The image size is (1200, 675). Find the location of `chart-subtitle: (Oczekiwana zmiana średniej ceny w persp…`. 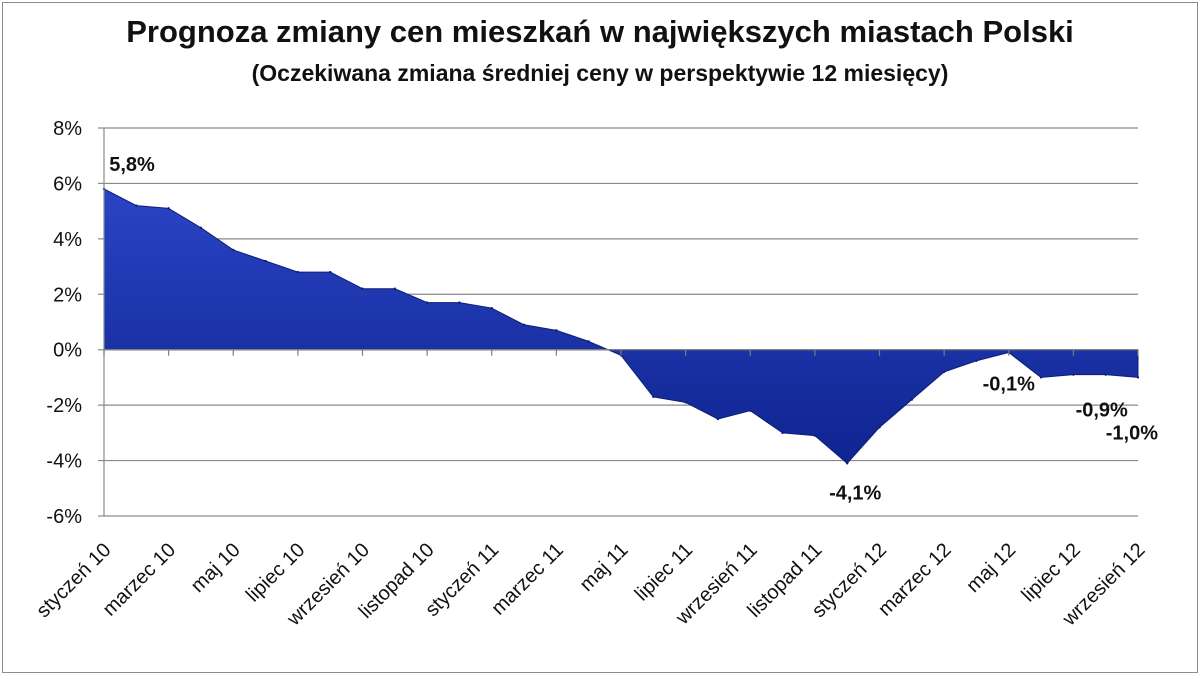

chart-subtitle: (Oczekiwana zmiana średniej ceny w persp… is located at coordinates (600, 73).